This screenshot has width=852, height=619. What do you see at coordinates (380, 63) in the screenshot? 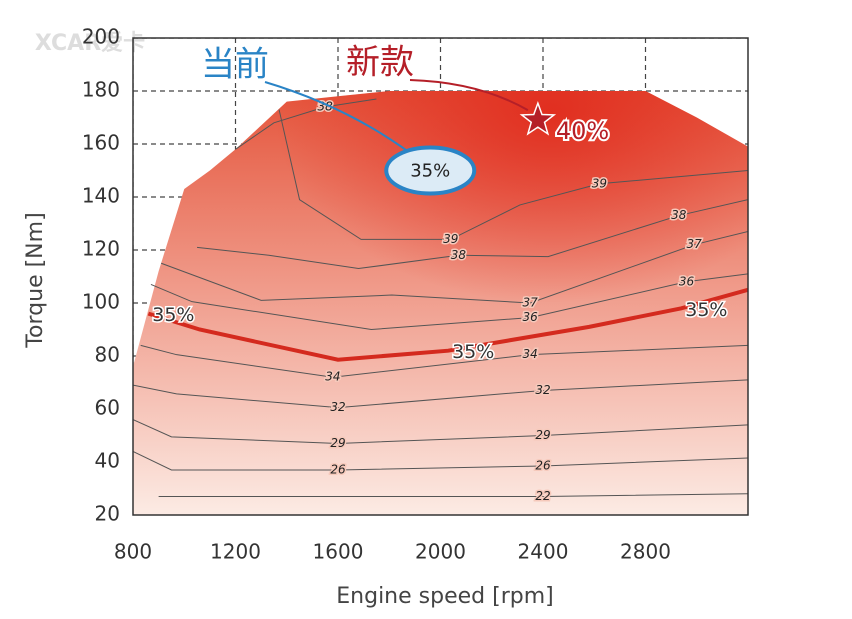
I see `annotation-text: 新款` at bounding box center [380, 63].